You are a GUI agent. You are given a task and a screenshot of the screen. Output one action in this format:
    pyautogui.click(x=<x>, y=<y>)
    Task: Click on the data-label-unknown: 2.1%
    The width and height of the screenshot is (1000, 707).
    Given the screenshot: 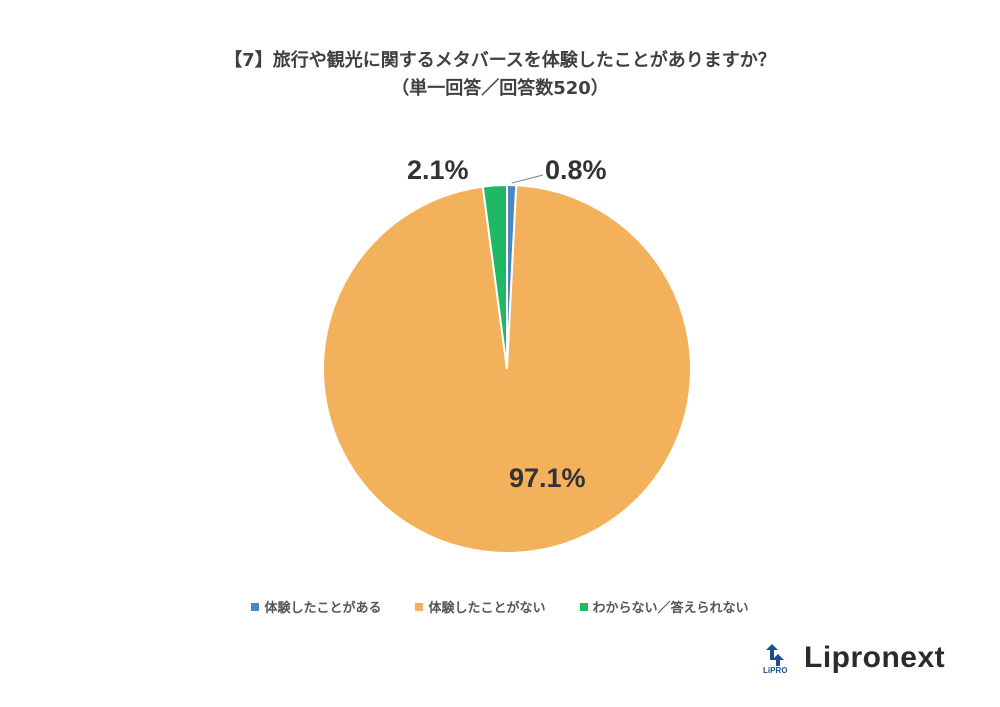 What is the action you would take?
    pyautogui.click(x=438, y=170)
    